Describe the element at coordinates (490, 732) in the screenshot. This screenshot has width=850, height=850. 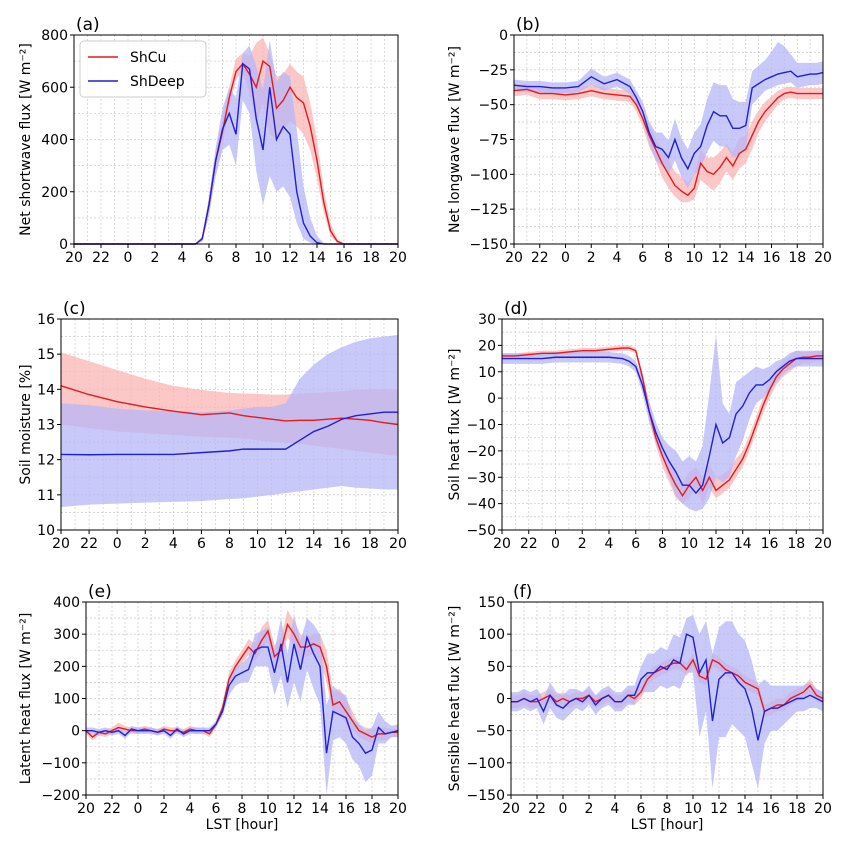
I see `y-tick-label: −50` at that location.